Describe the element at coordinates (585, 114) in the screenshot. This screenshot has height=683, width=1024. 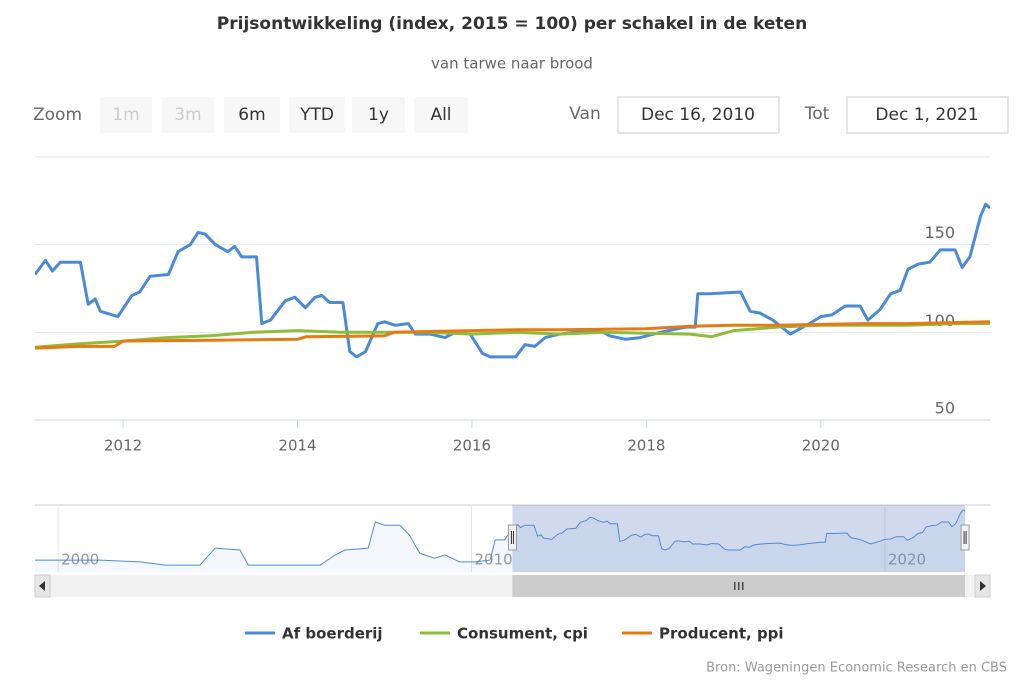
I see `from-label: Van` at that location.